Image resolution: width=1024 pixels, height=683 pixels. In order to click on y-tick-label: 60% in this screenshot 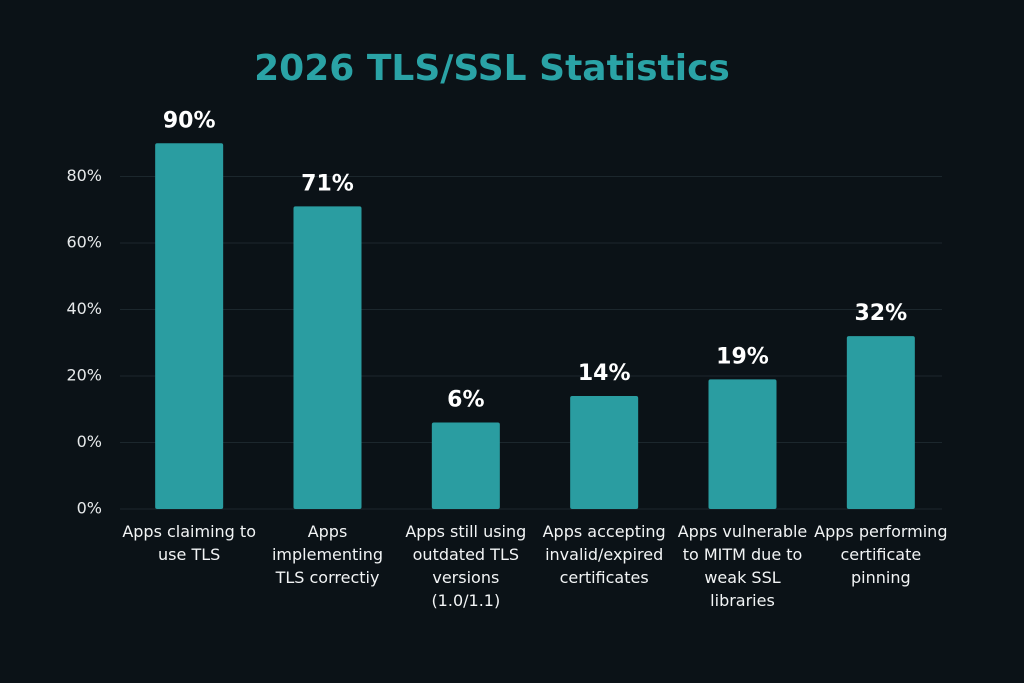, I will do `click(84, 242)`.